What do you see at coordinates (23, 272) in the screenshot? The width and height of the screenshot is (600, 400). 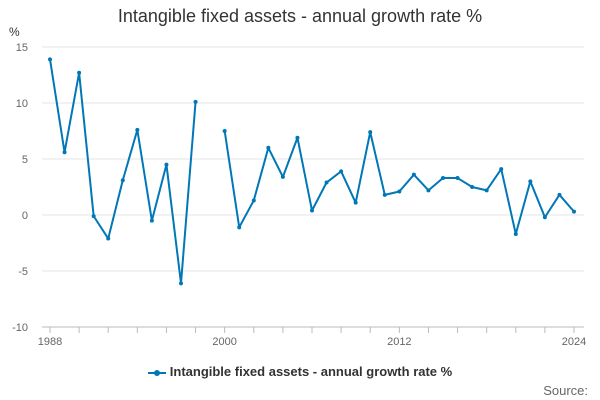 I see `y-tick-label: -5` at bounding box center [23, 272].